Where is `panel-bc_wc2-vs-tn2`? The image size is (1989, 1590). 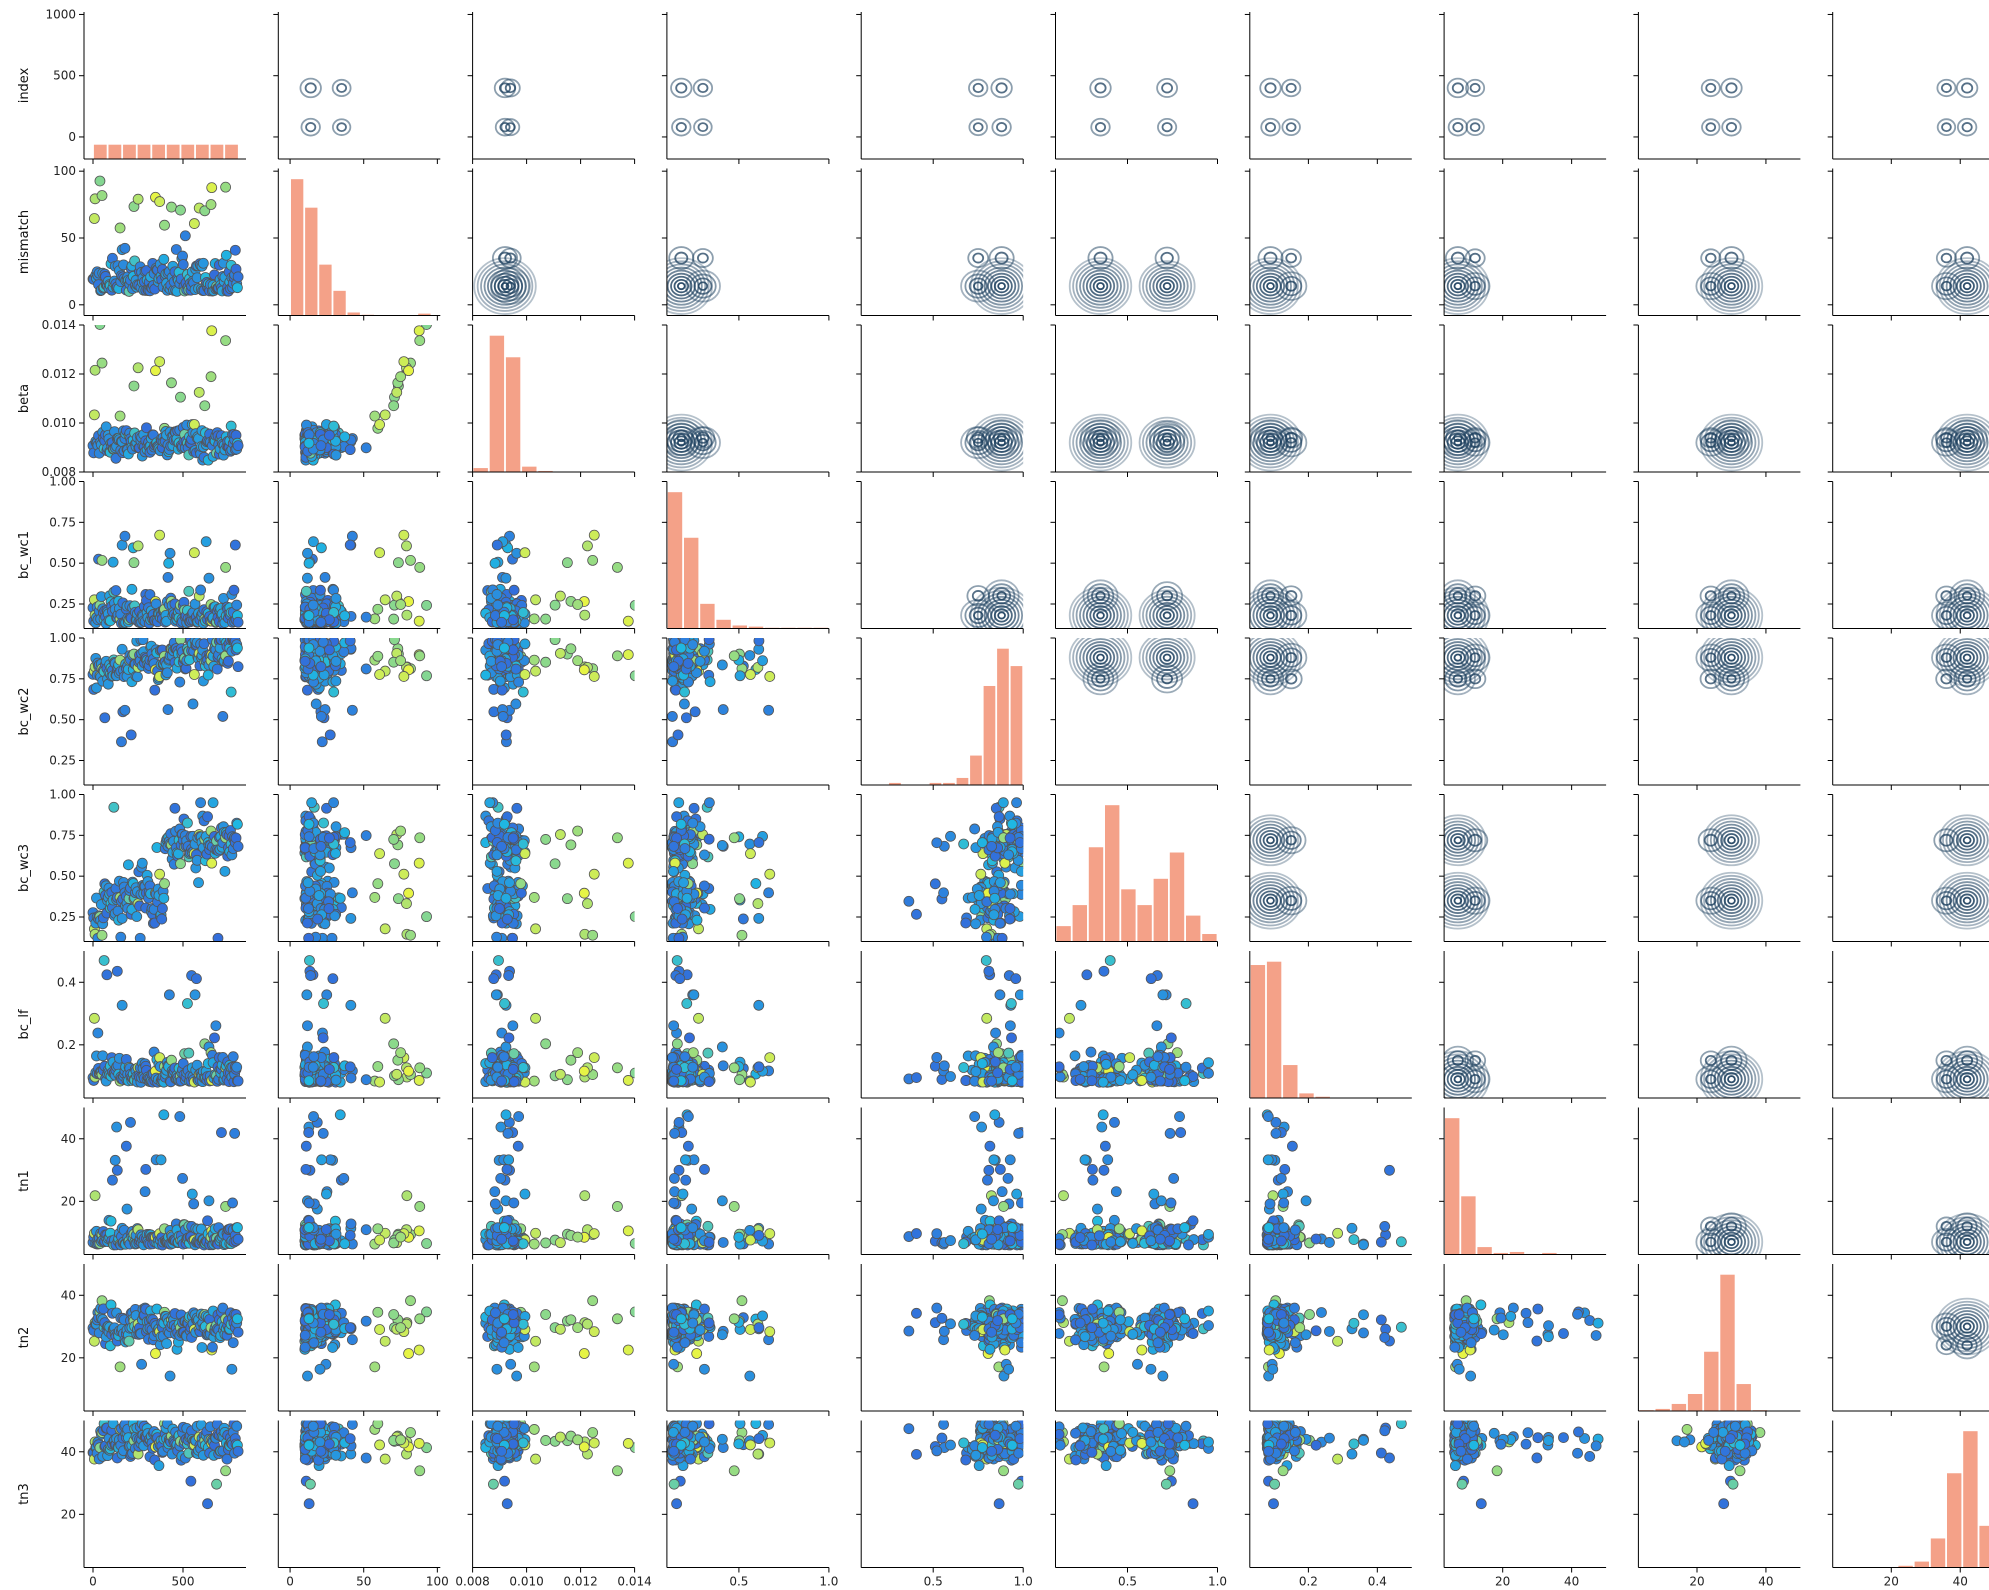
panel-bc_wc2-vs-tn2 is located at coordinates (1717, 713).